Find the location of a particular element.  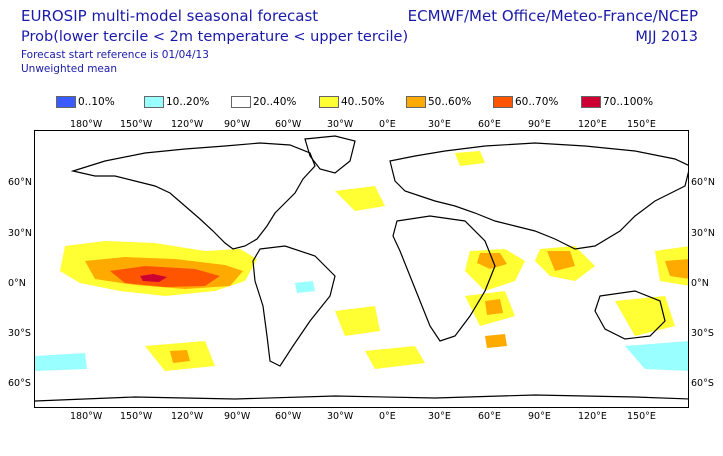

legend-label: 0..10% is located at coordinates (96, 102).